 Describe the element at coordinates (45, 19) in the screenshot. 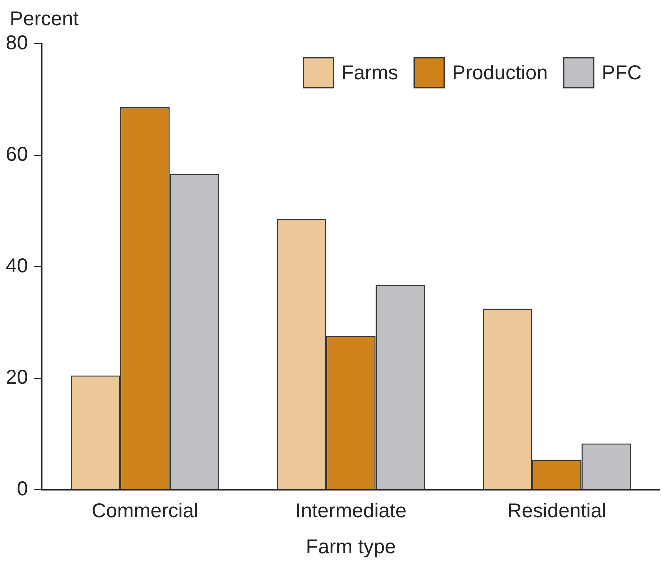

I see `y-axis-title: Percent` at that location.